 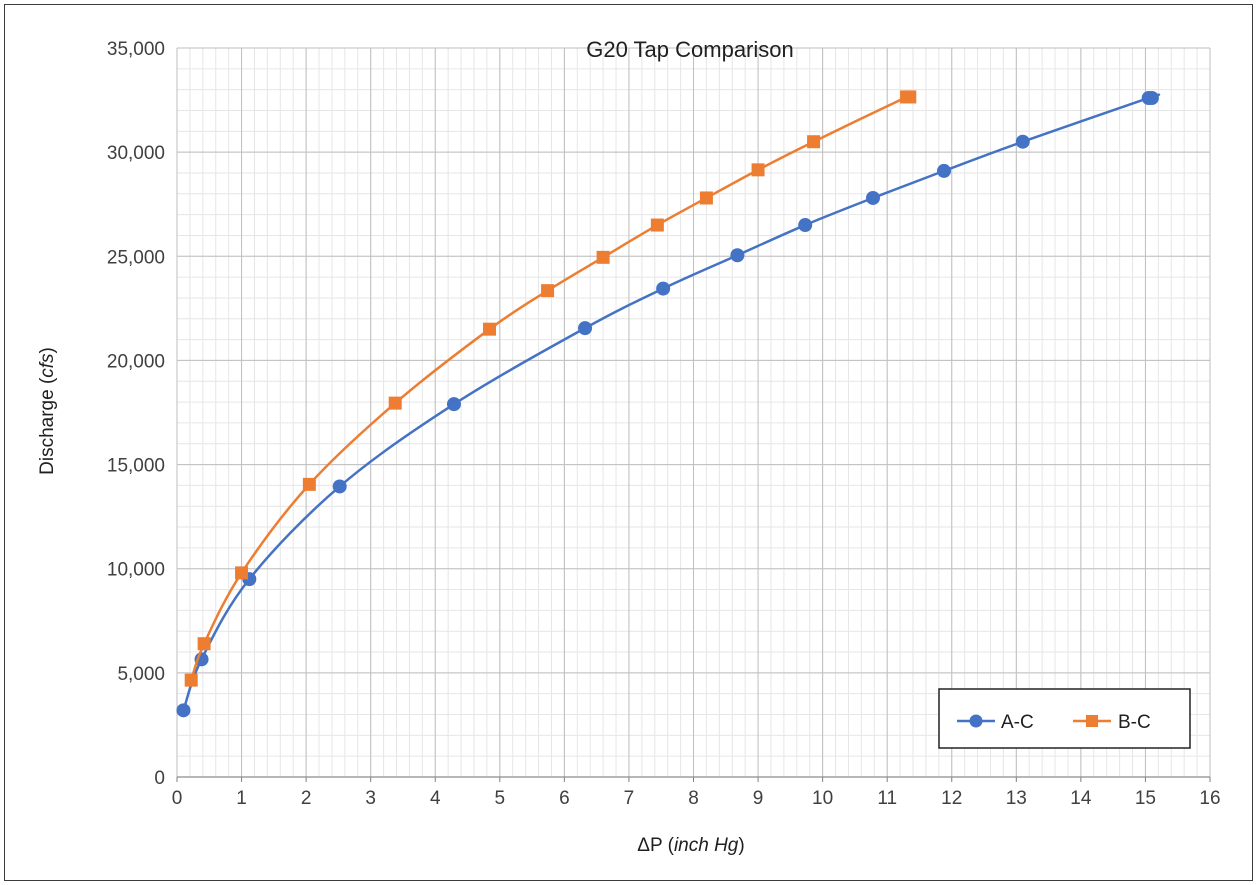 I want to click on y-axis-title-prefix: Discharge (, so click(x=47, y=426).